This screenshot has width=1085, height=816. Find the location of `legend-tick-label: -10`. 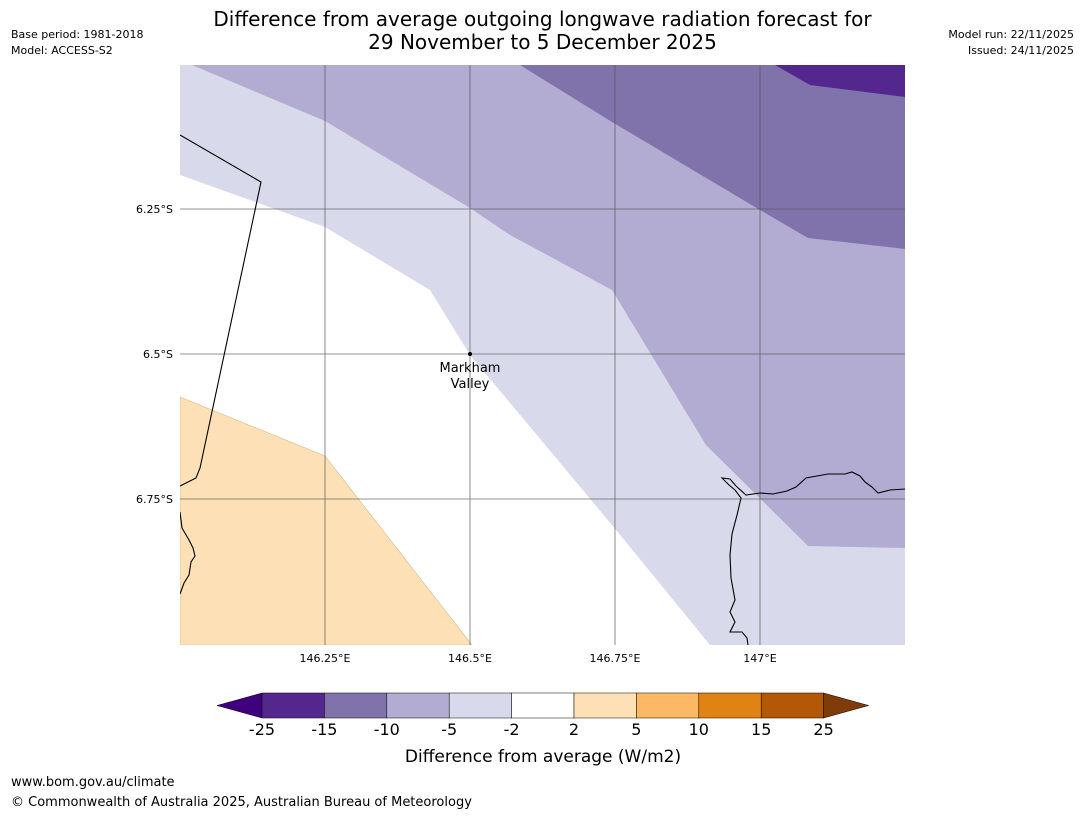

legend-tick-label: -10 is located at coordinates (387, 729).